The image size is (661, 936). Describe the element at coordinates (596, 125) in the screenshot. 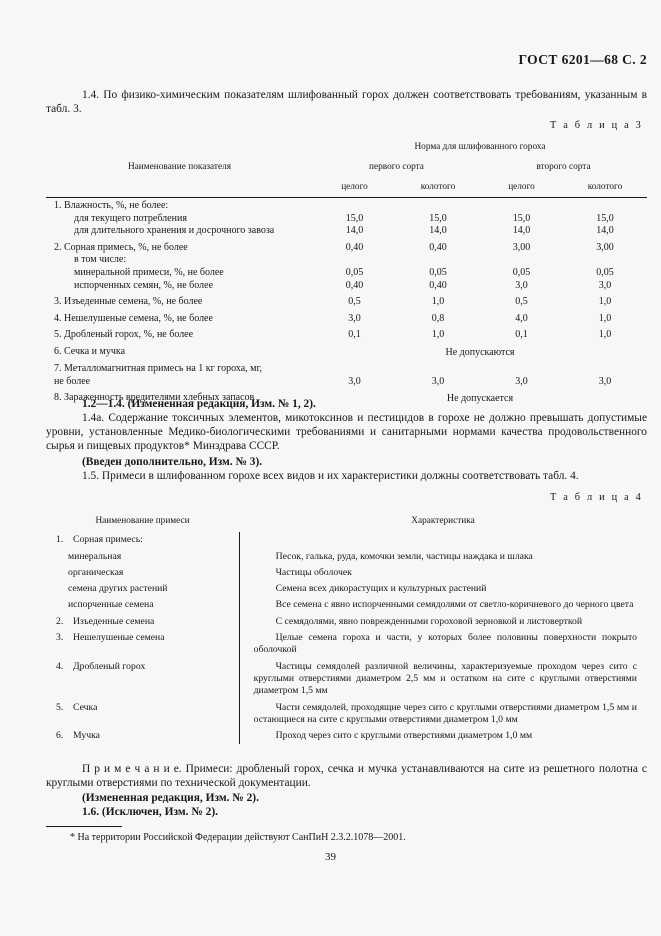

I see `table3-caption: Т а б л и ц а 3` at that location.